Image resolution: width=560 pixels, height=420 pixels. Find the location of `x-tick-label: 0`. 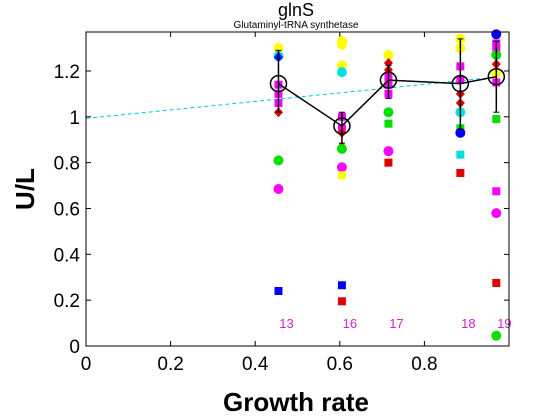

x-tick-label: 0 is located at coordinates (86, 364).